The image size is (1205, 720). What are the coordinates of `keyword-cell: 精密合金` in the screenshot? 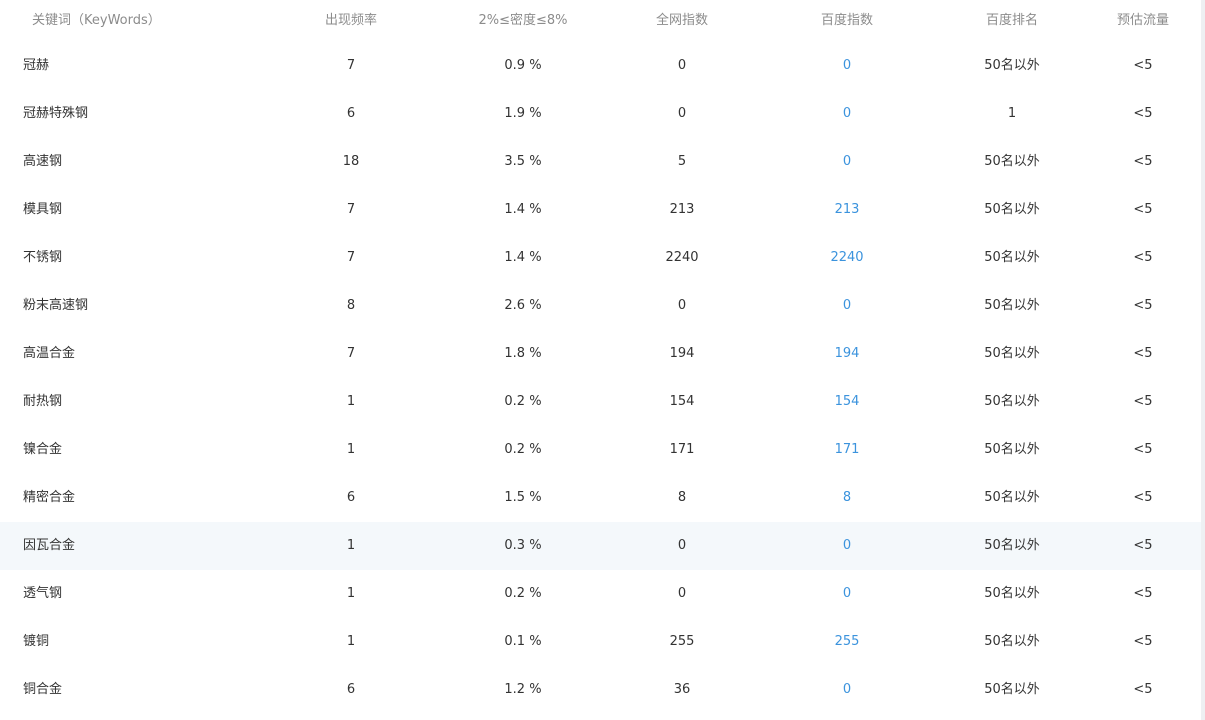 It's located at (49, 497).